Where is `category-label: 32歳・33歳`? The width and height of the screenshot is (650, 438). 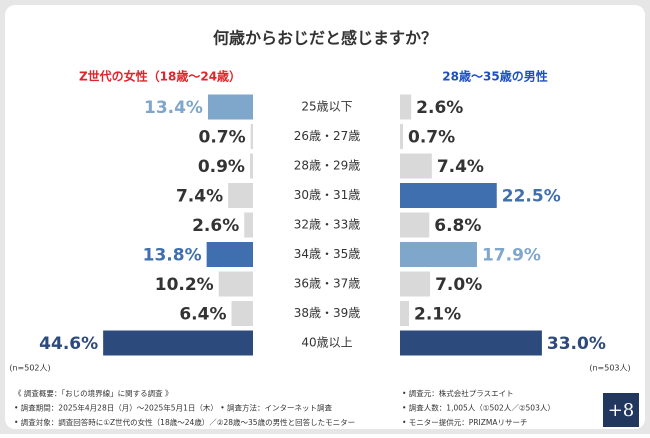
category-label: 32歳・33歳 is located at coordinates (327, 225).